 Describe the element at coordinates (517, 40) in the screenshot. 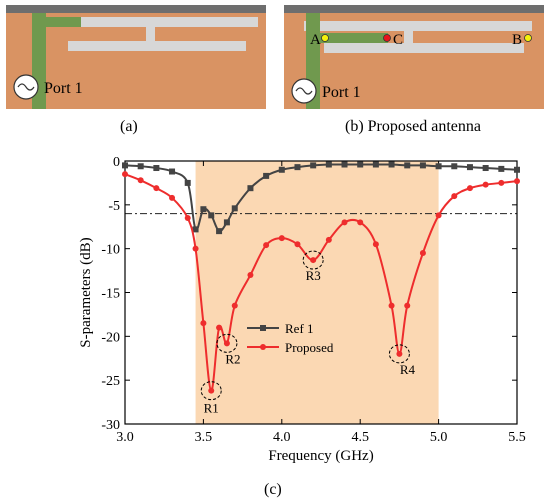

I see `point-b-label: B` at that location.